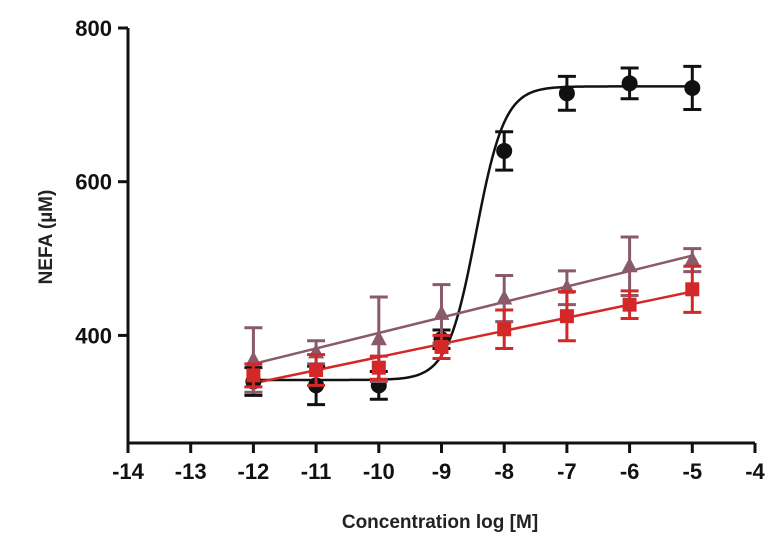 The width and height of the screenshot is (770, 534). I want to click on x-tick-label: -12, so click(254, 471).